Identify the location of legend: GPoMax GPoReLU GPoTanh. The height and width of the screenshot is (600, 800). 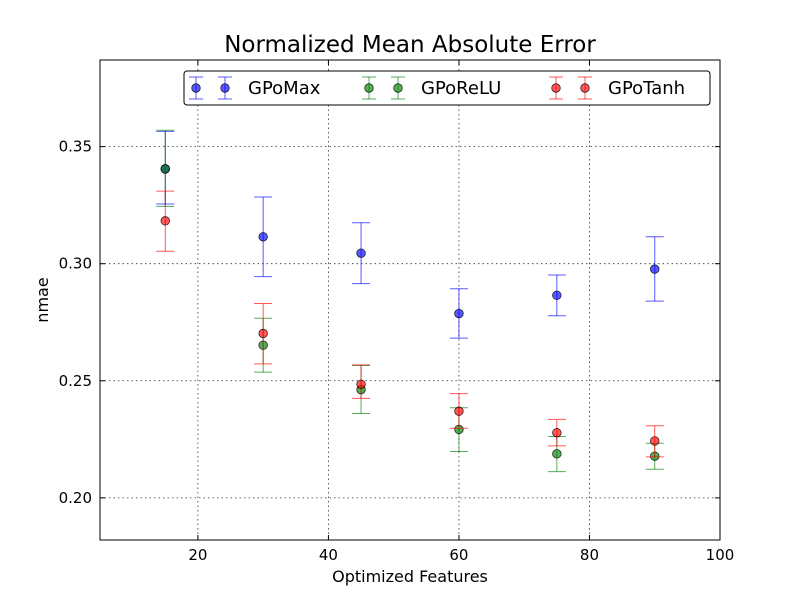
(447, 88).